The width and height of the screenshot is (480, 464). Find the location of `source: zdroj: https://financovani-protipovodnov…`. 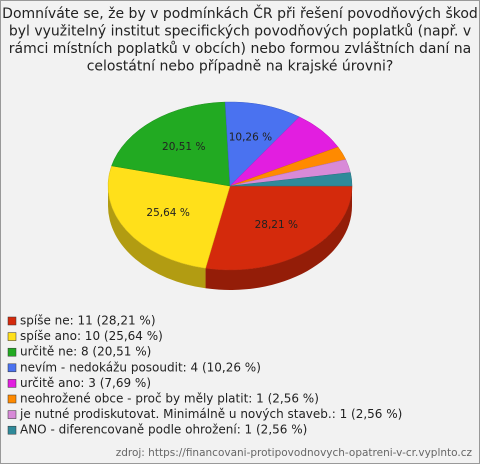

source: zdroj: https://financovani-protipovodnov… is located at coordinates (294, 453).